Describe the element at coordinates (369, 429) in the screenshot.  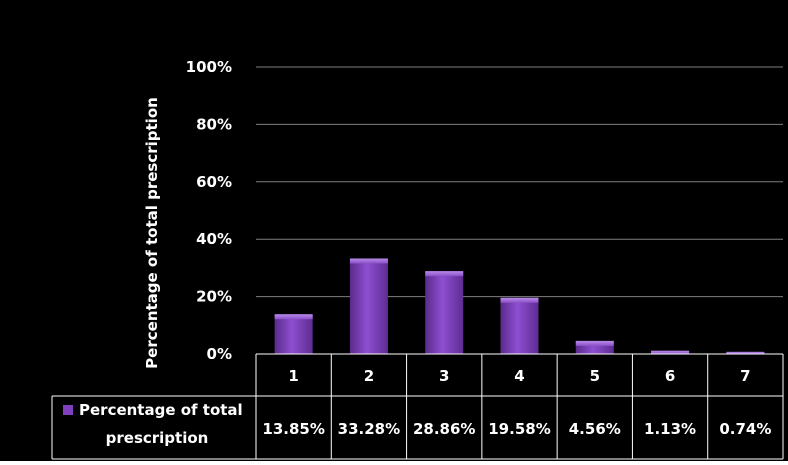
I see `data-label: 33.28%` at that location.